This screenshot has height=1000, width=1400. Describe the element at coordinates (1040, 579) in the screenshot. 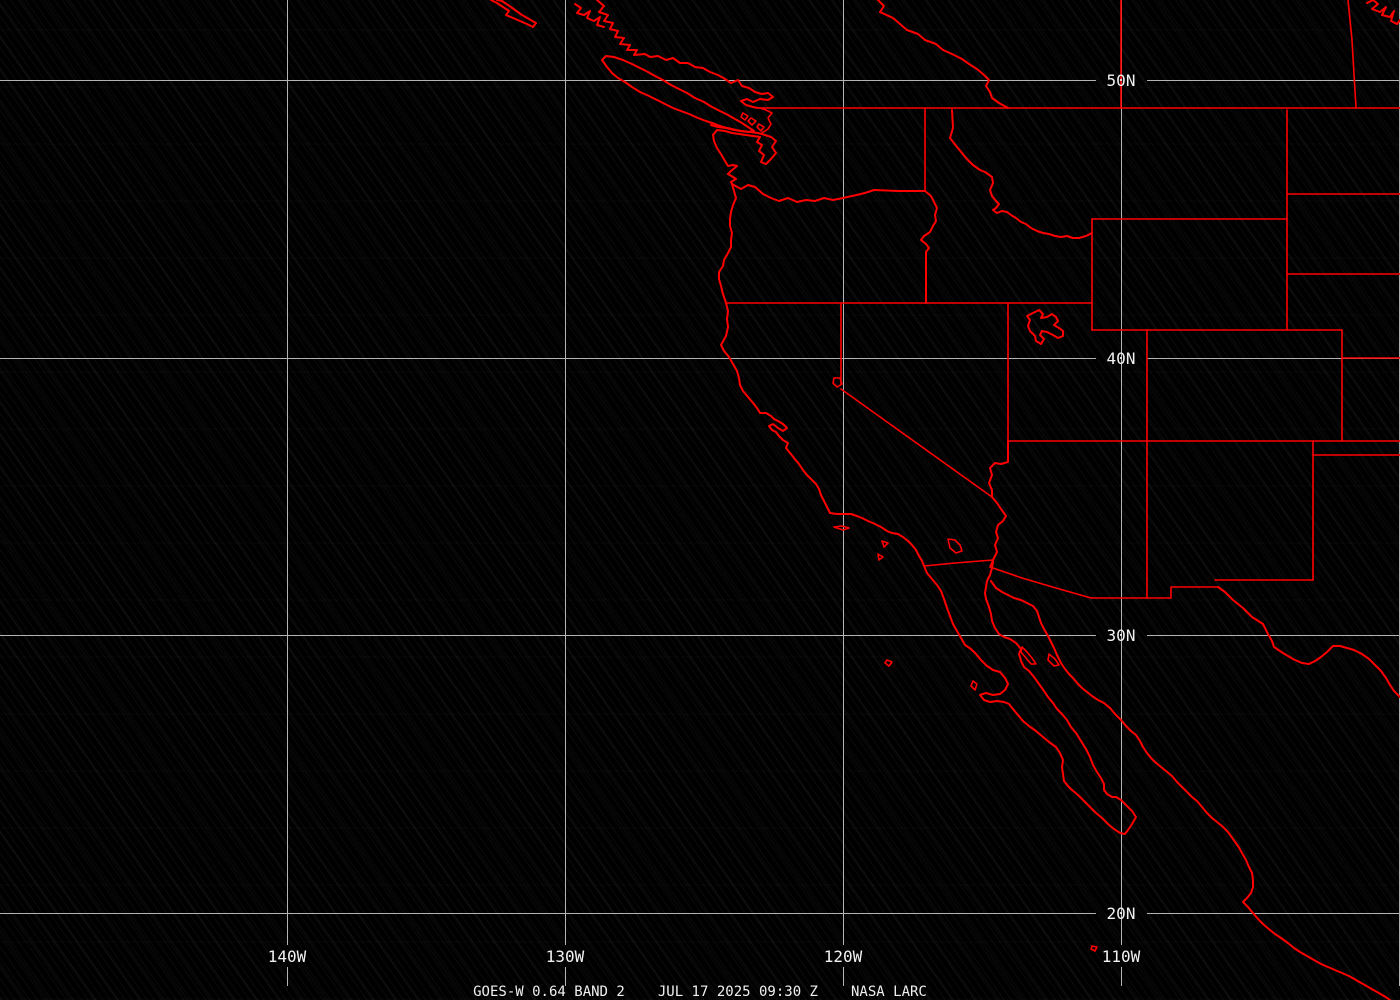

I see `border-mex-diagonal-outline` at that location.